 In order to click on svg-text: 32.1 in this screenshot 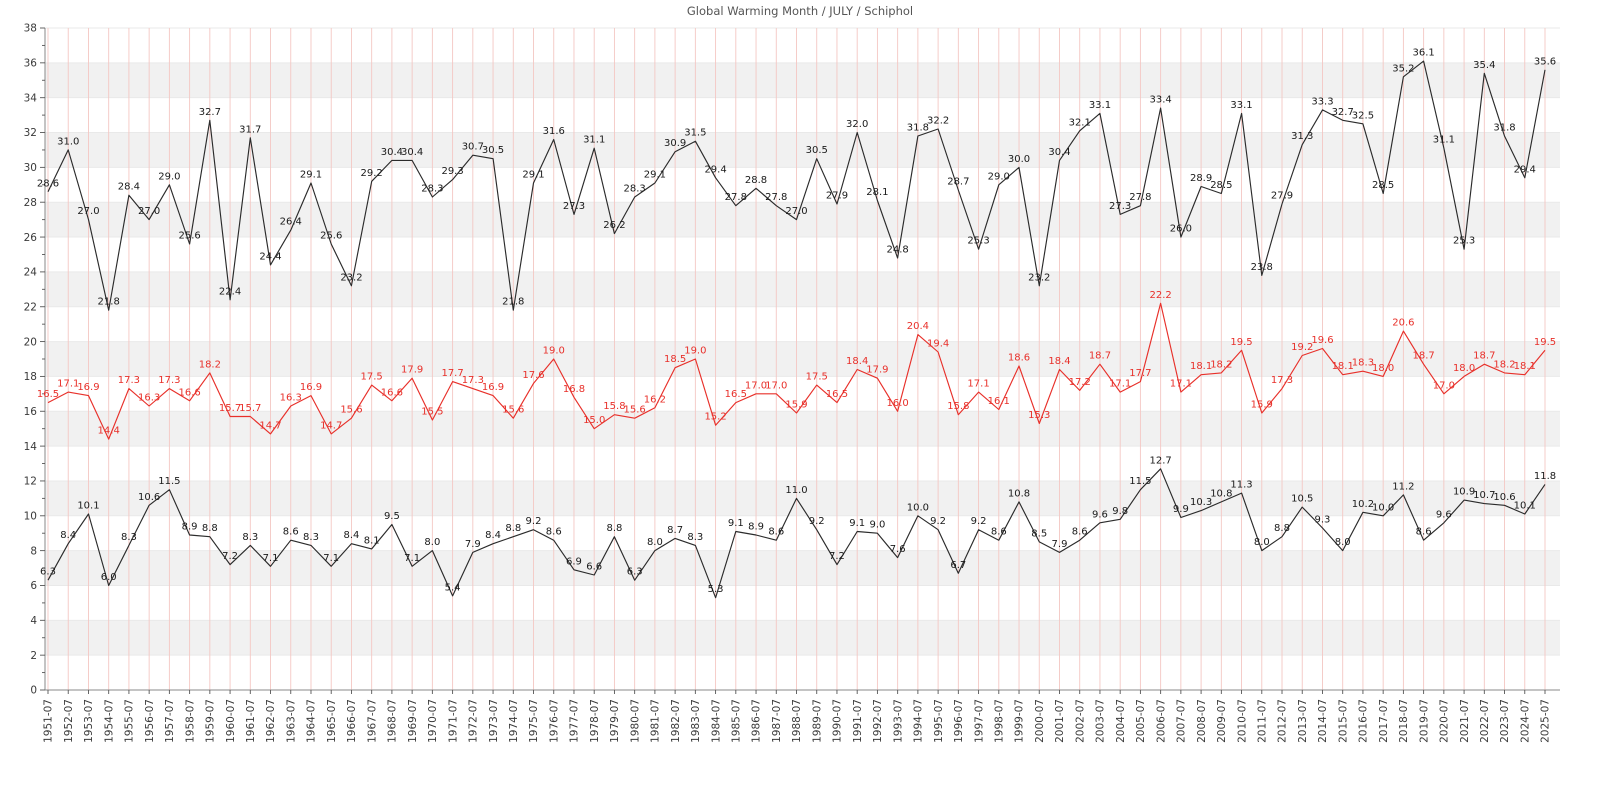, I will do `click(1080, 122)`.